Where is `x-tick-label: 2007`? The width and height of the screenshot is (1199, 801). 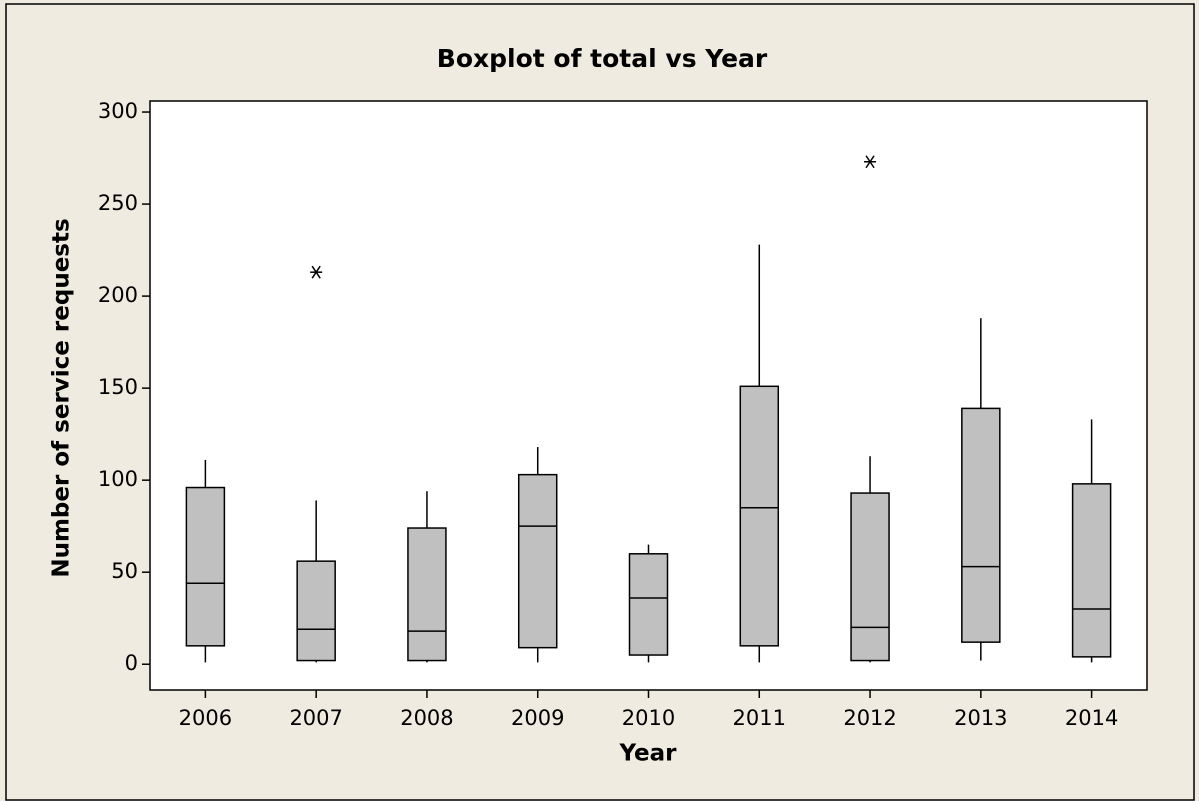
x-tick-label: 2007 is located at coordinates (315, 718).